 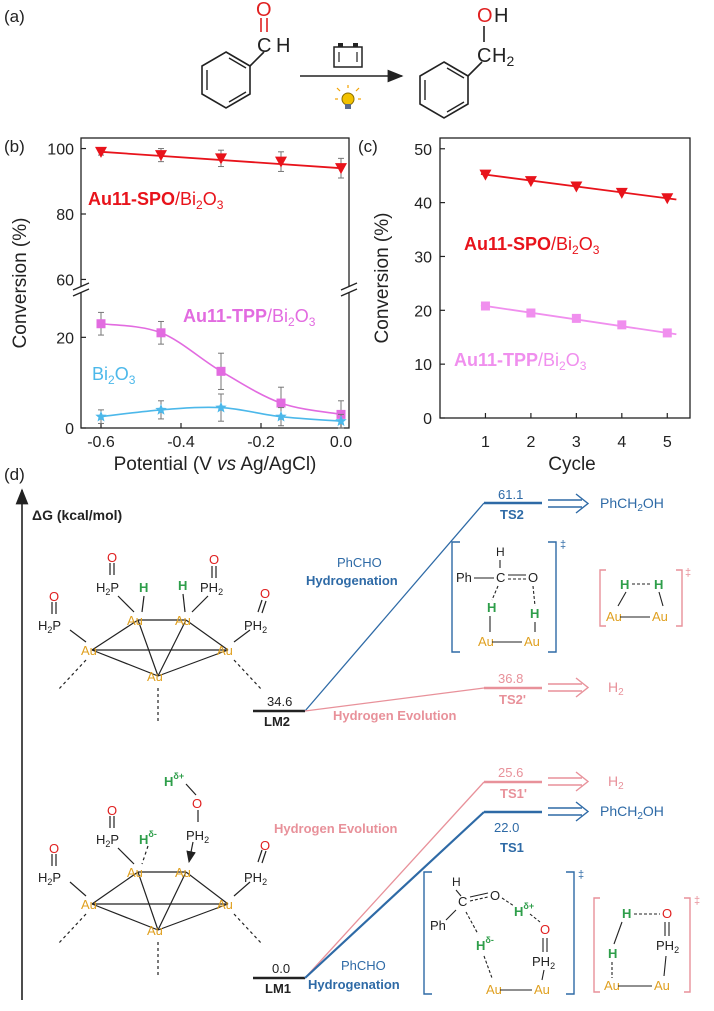 I want to click on level-ts1-name: TS1, so click(x=512, y=847).